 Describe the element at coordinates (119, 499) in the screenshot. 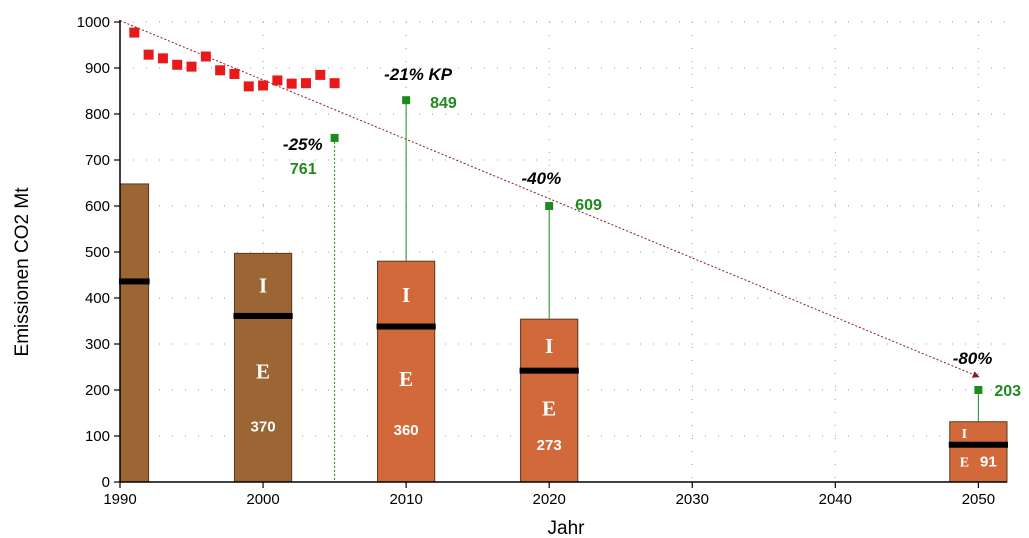

I see `x-tick-label: 1990` at that location.